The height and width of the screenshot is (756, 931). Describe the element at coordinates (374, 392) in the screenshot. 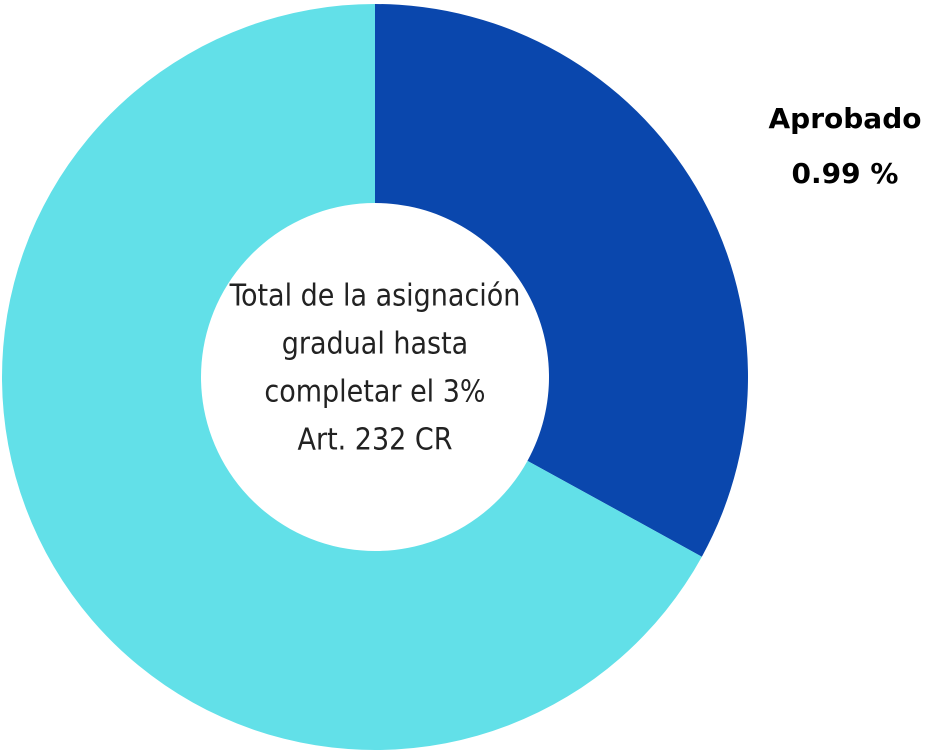

I see `center-text: completar el 3%` at that location.